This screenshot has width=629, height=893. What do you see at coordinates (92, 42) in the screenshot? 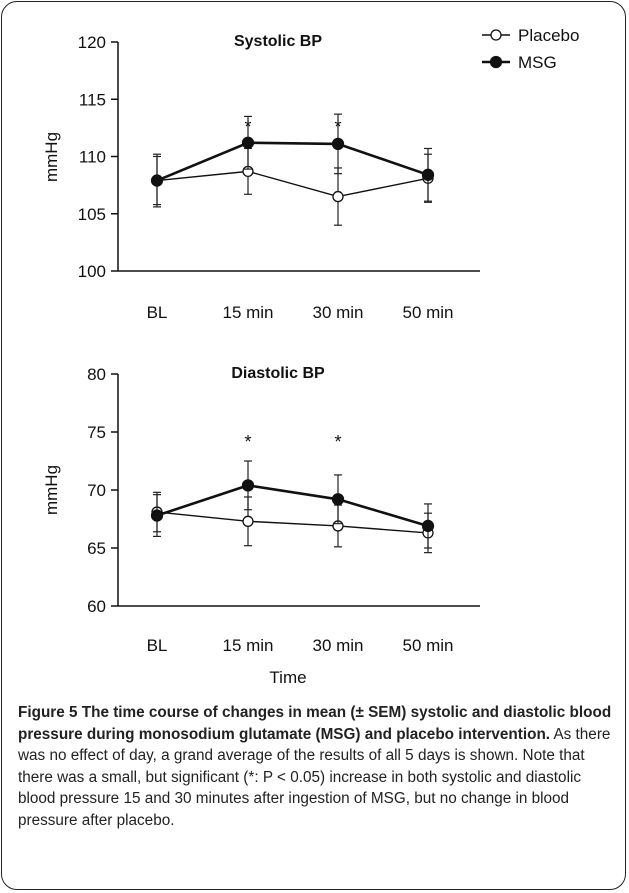
I see `chart-1-y-tick-label: 120` at bounding box center [92, 42].